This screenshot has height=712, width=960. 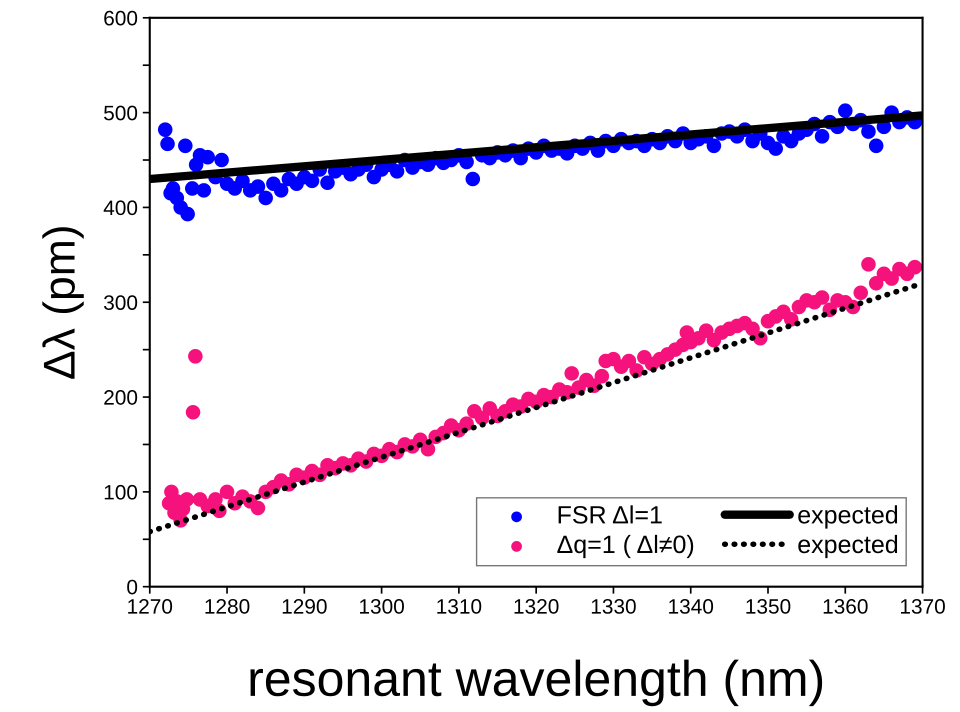 What do you see at coordinates (625, 546) in the screenshot?
I see `legend-label: Δq=1 ( Δl≠0)` at bounding box center [625, 546].